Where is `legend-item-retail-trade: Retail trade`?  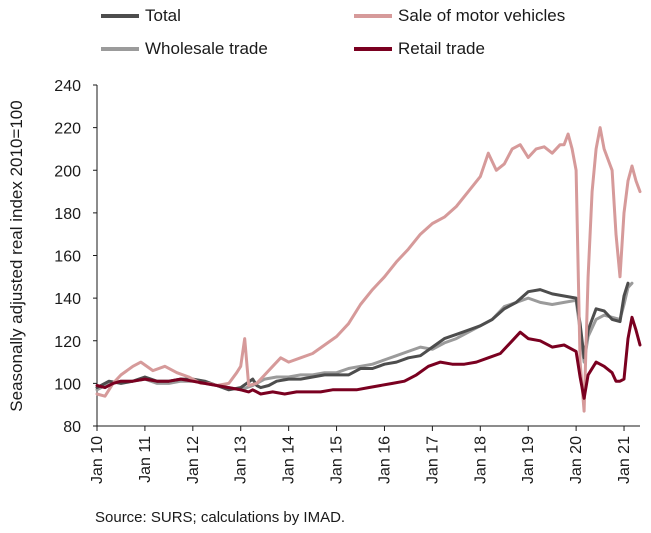 legend-item-retail-trade: Retail trade is located at coordinates (419, 49).